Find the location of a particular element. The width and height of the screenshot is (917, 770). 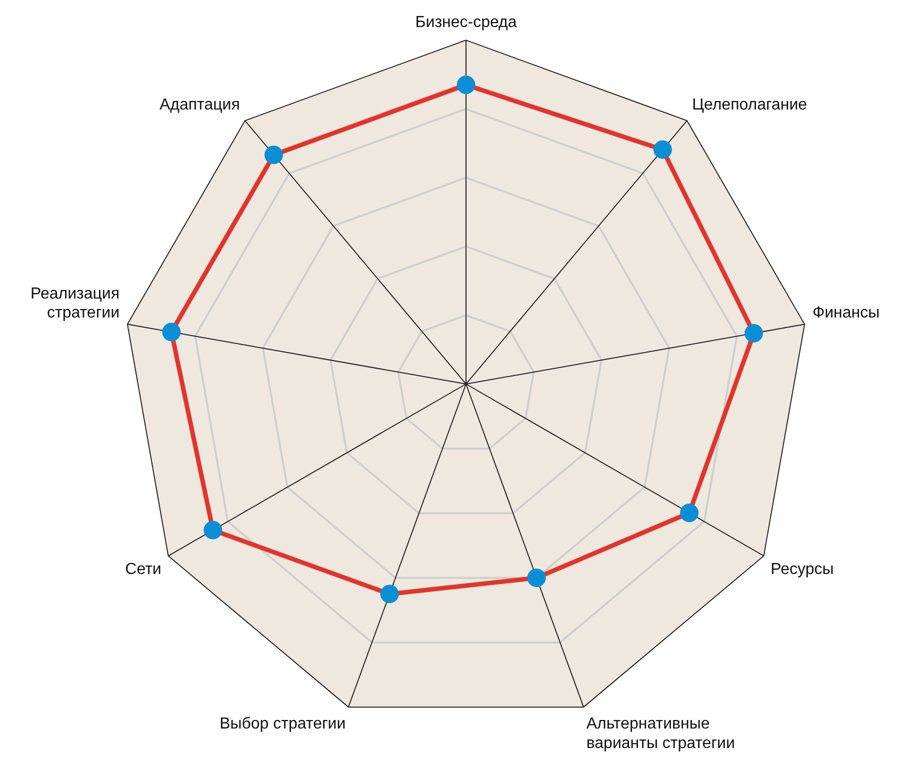

spoke-label: Ресурсы is located at coordinates (802, 569).